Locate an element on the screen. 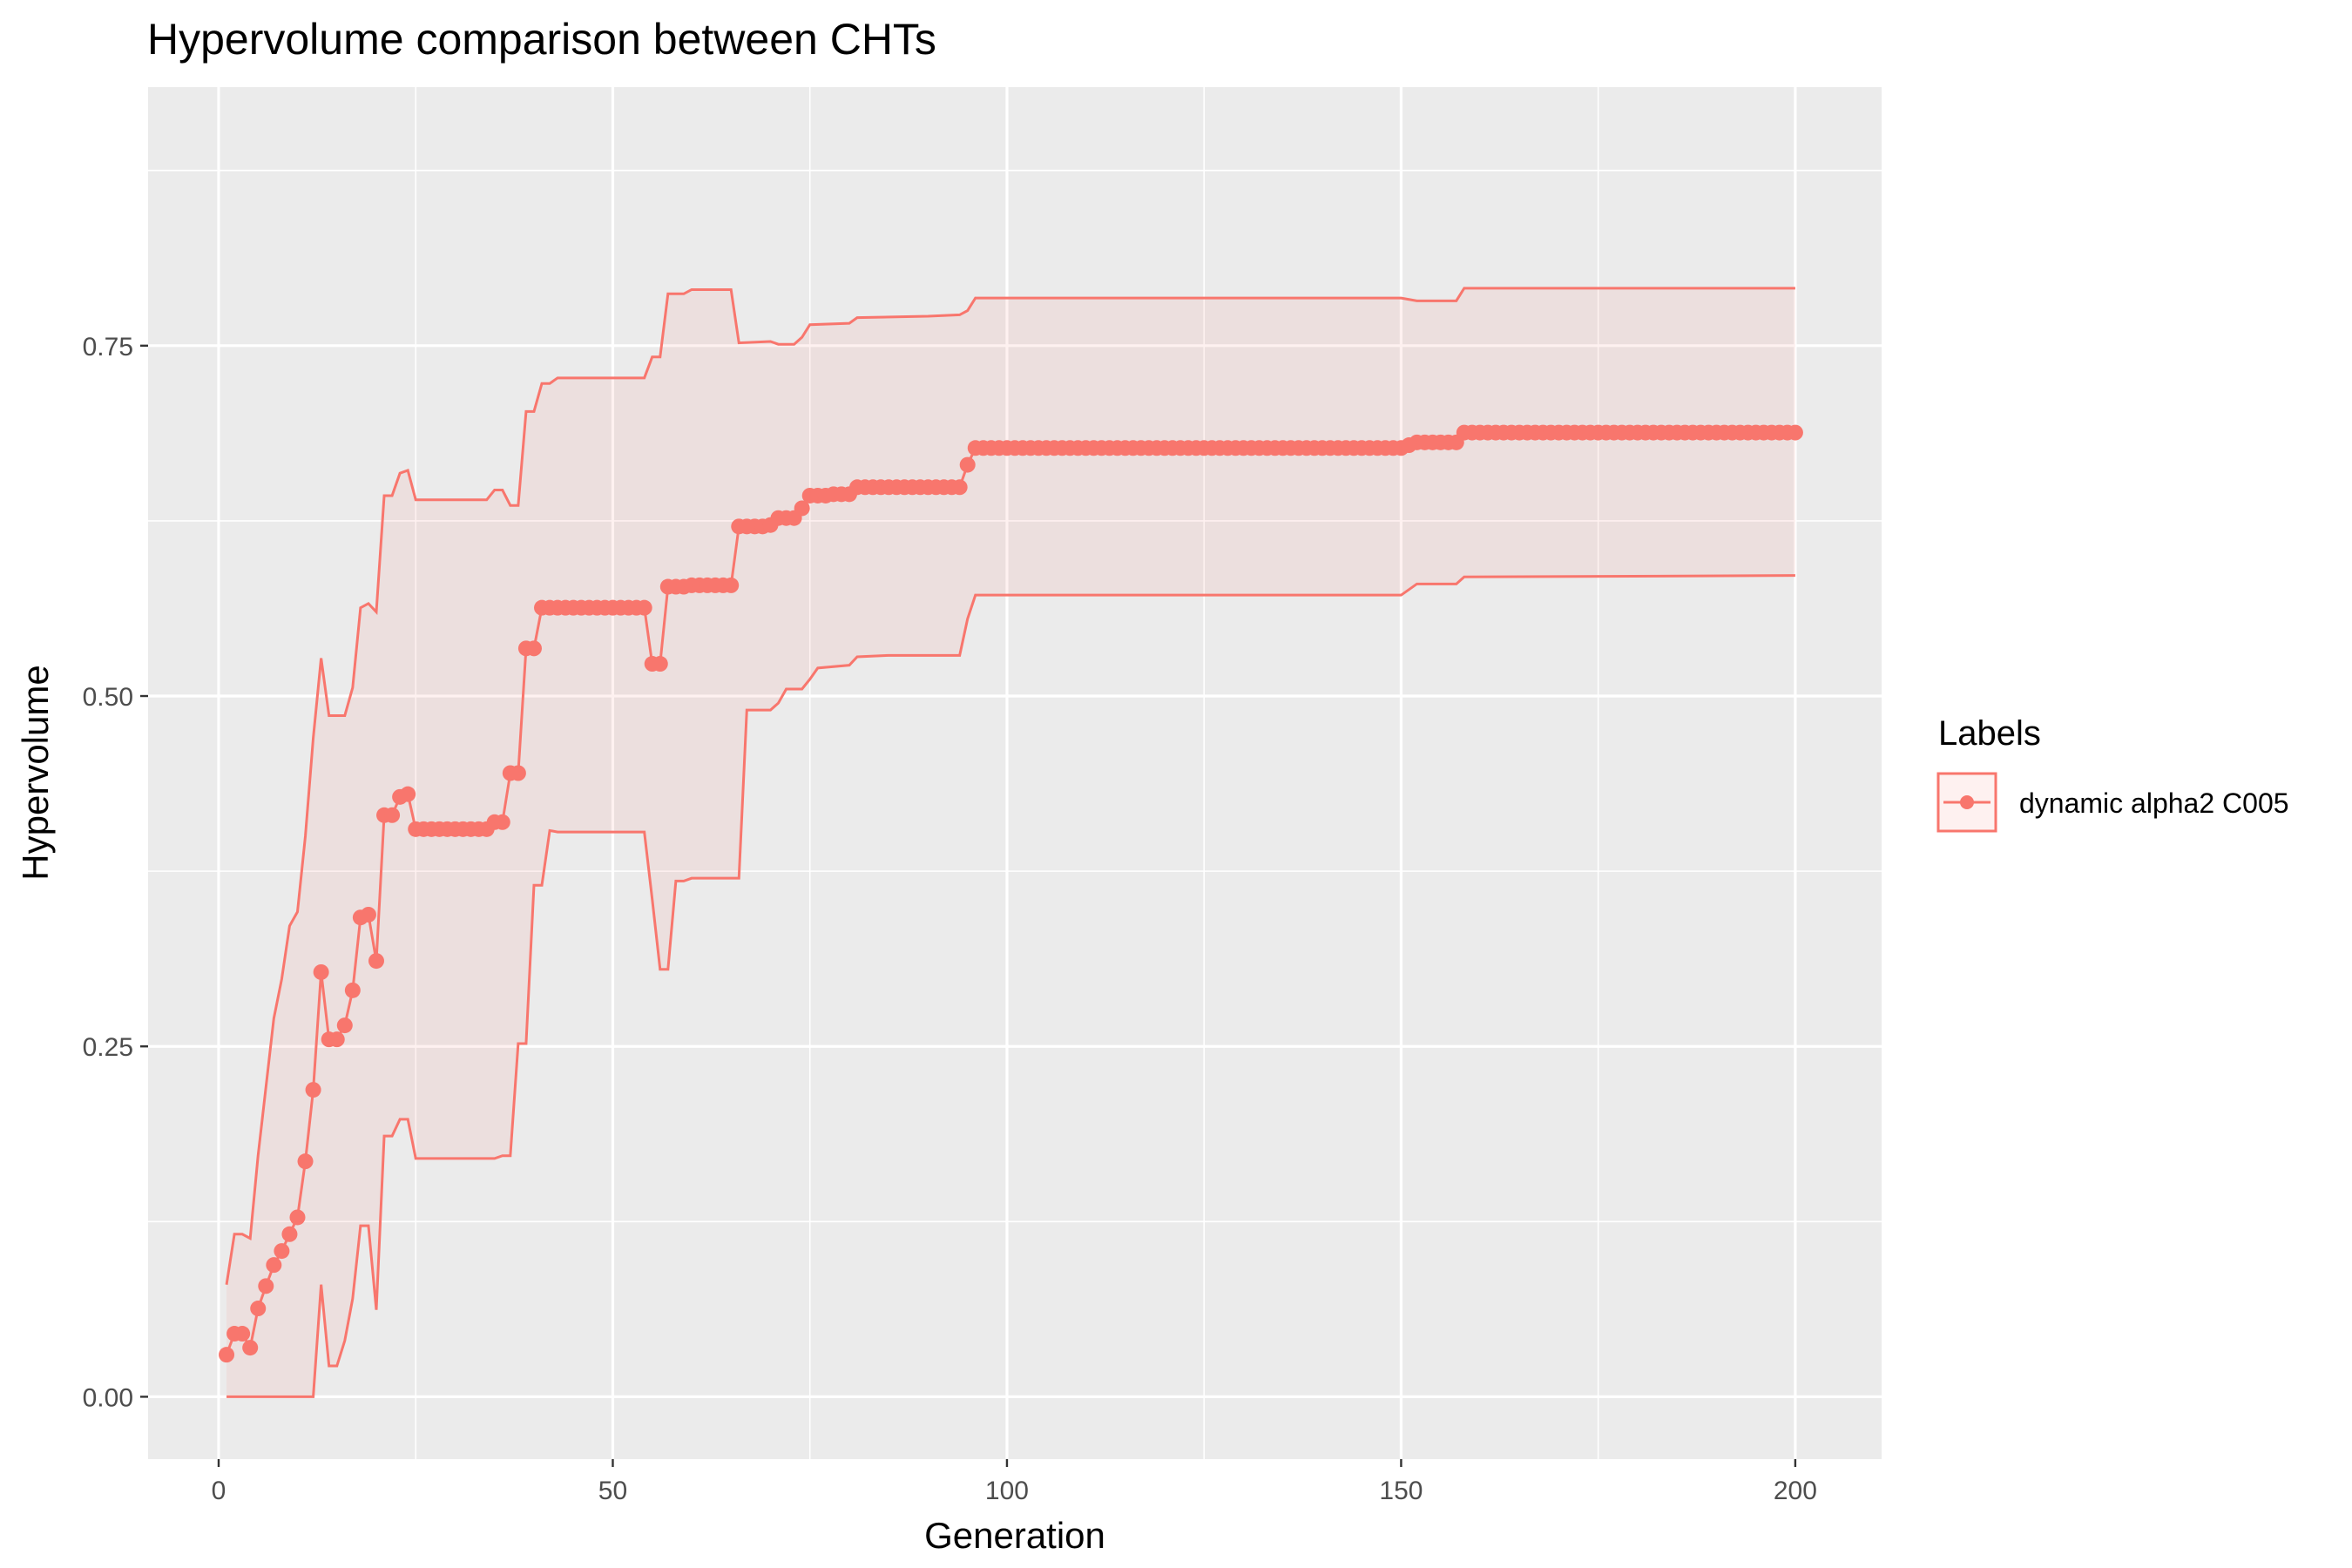 The image size is (2352, 1568). x-tick-label: 50 is located at coordinates (613, 1491).